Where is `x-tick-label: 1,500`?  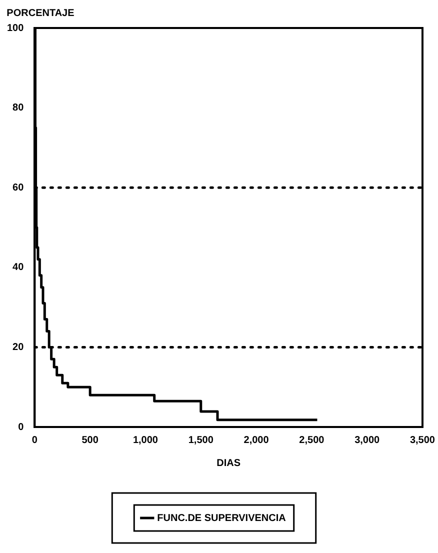 x-tick-label: 1,500 is located at coordinates (201, 440).